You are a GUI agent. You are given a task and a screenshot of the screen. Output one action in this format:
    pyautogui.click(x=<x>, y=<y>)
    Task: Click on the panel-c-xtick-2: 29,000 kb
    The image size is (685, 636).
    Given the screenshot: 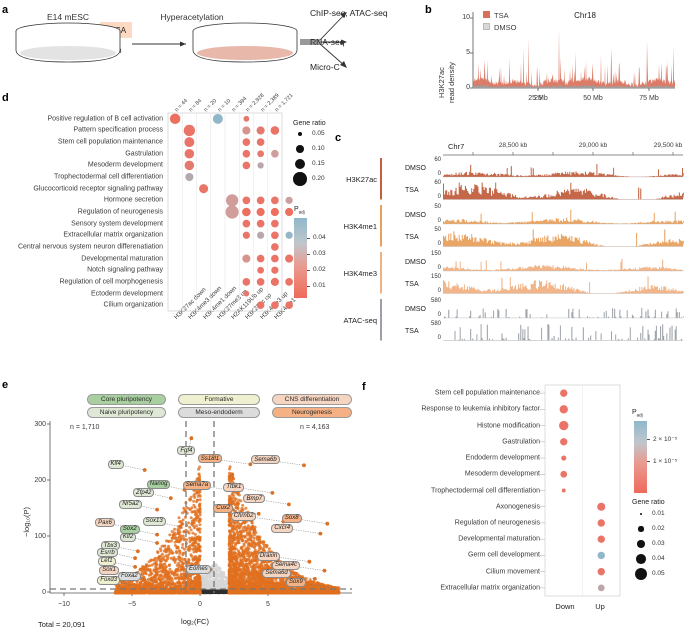 What is the action you would take?
    pyautogui.click(x=593, y=145)
    